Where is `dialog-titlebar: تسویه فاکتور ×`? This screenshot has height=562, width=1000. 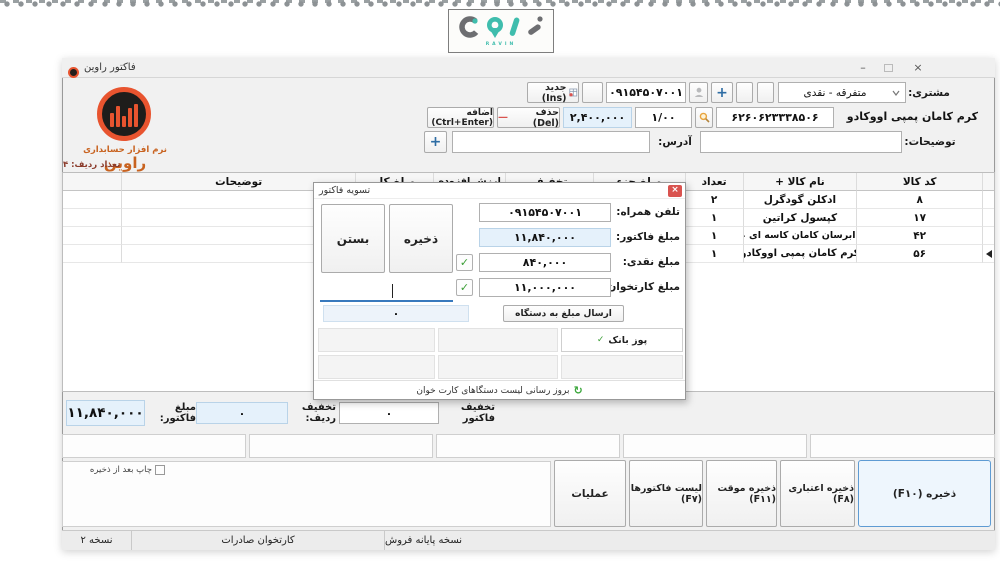 dialog-titlebar: تسویه فاکتور × is located at coordinates (499, 191).